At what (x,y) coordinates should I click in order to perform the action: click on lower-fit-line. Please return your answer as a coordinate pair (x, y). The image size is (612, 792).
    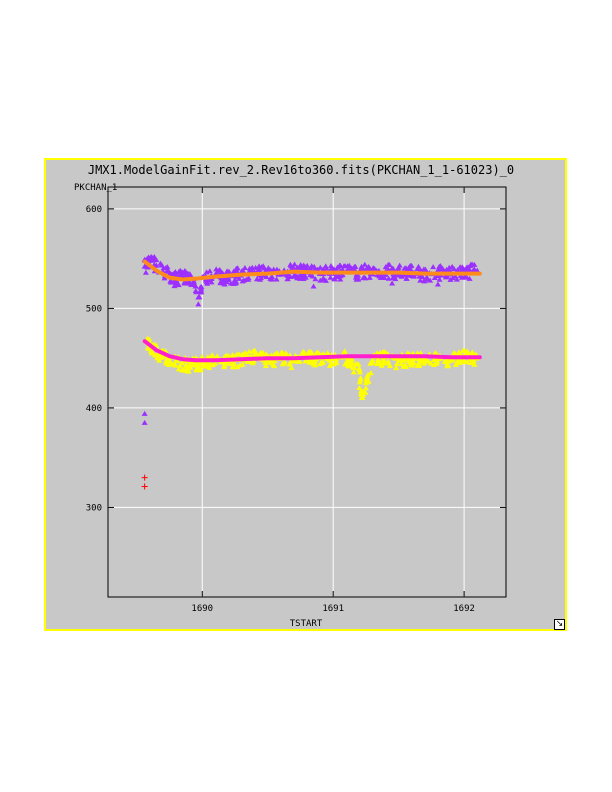
    Looking at the image, I should click on (312, 351).